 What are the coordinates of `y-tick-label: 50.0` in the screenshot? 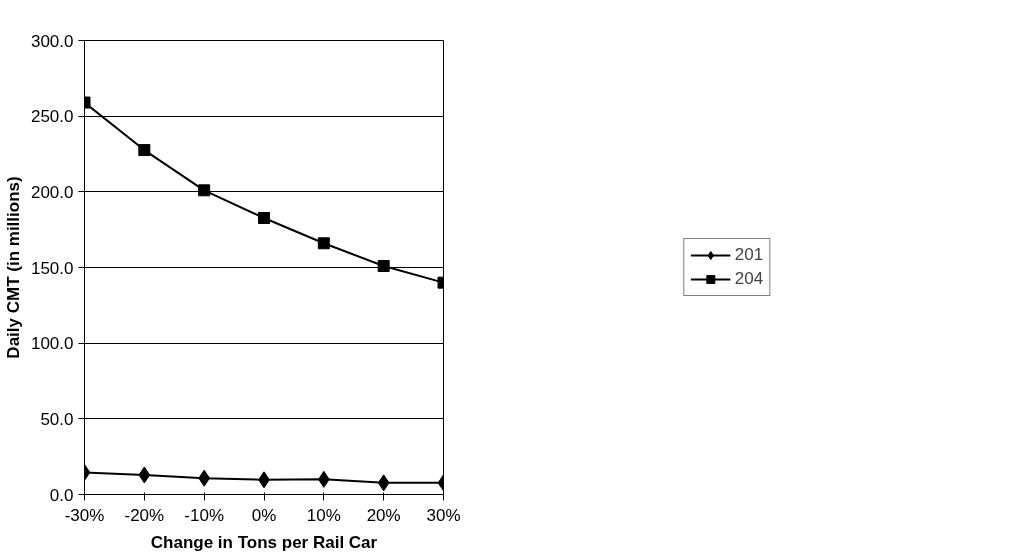 It's located at (57, 419).